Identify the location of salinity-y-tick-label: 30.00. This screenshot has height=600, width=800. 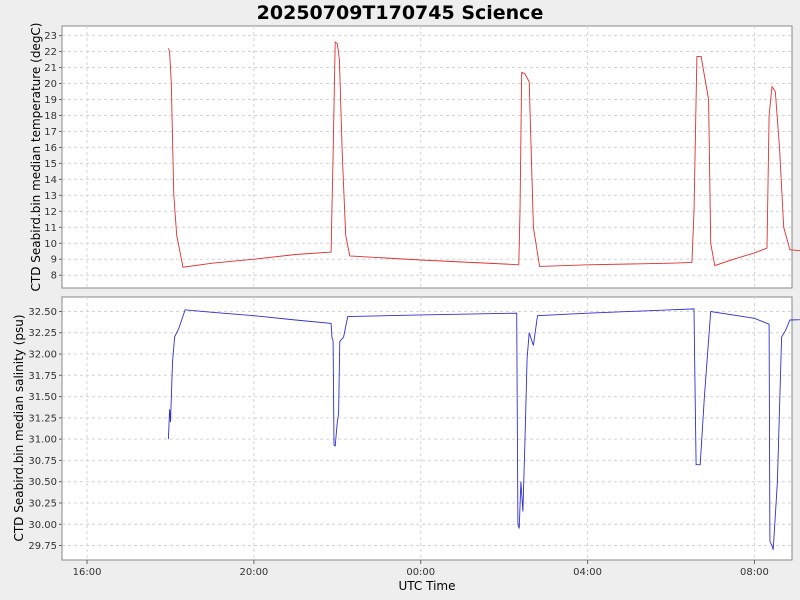
(42, 525).